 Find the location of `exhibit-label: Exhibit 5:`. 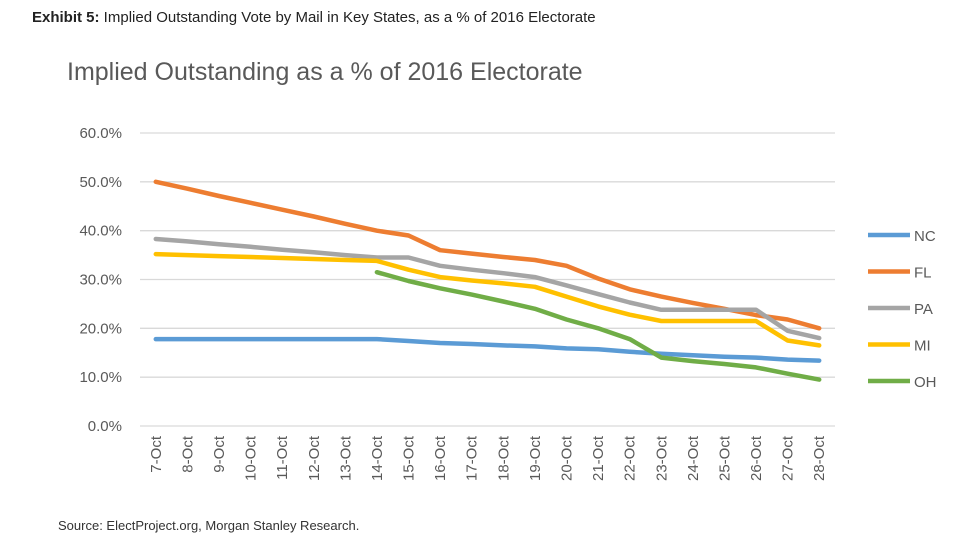

exhibit-label: Exhibit 5: is located at coordinates (66, 17).